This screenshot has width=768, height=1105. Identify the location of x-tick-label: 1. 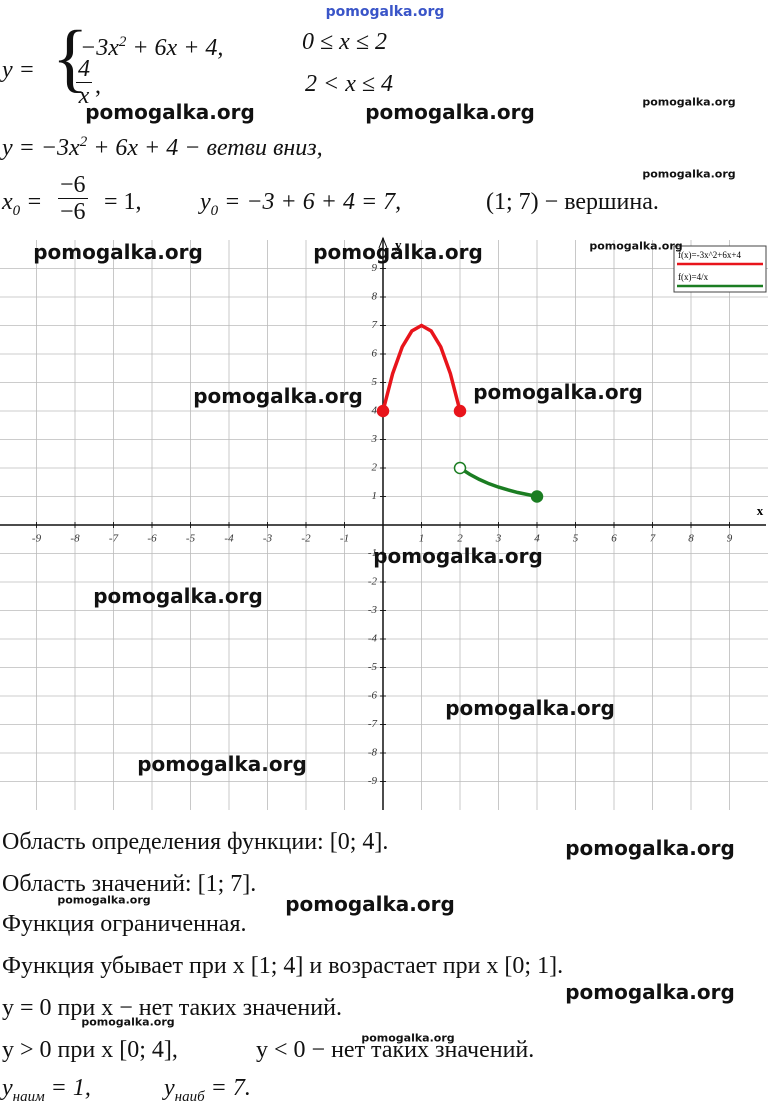
(422, 539).